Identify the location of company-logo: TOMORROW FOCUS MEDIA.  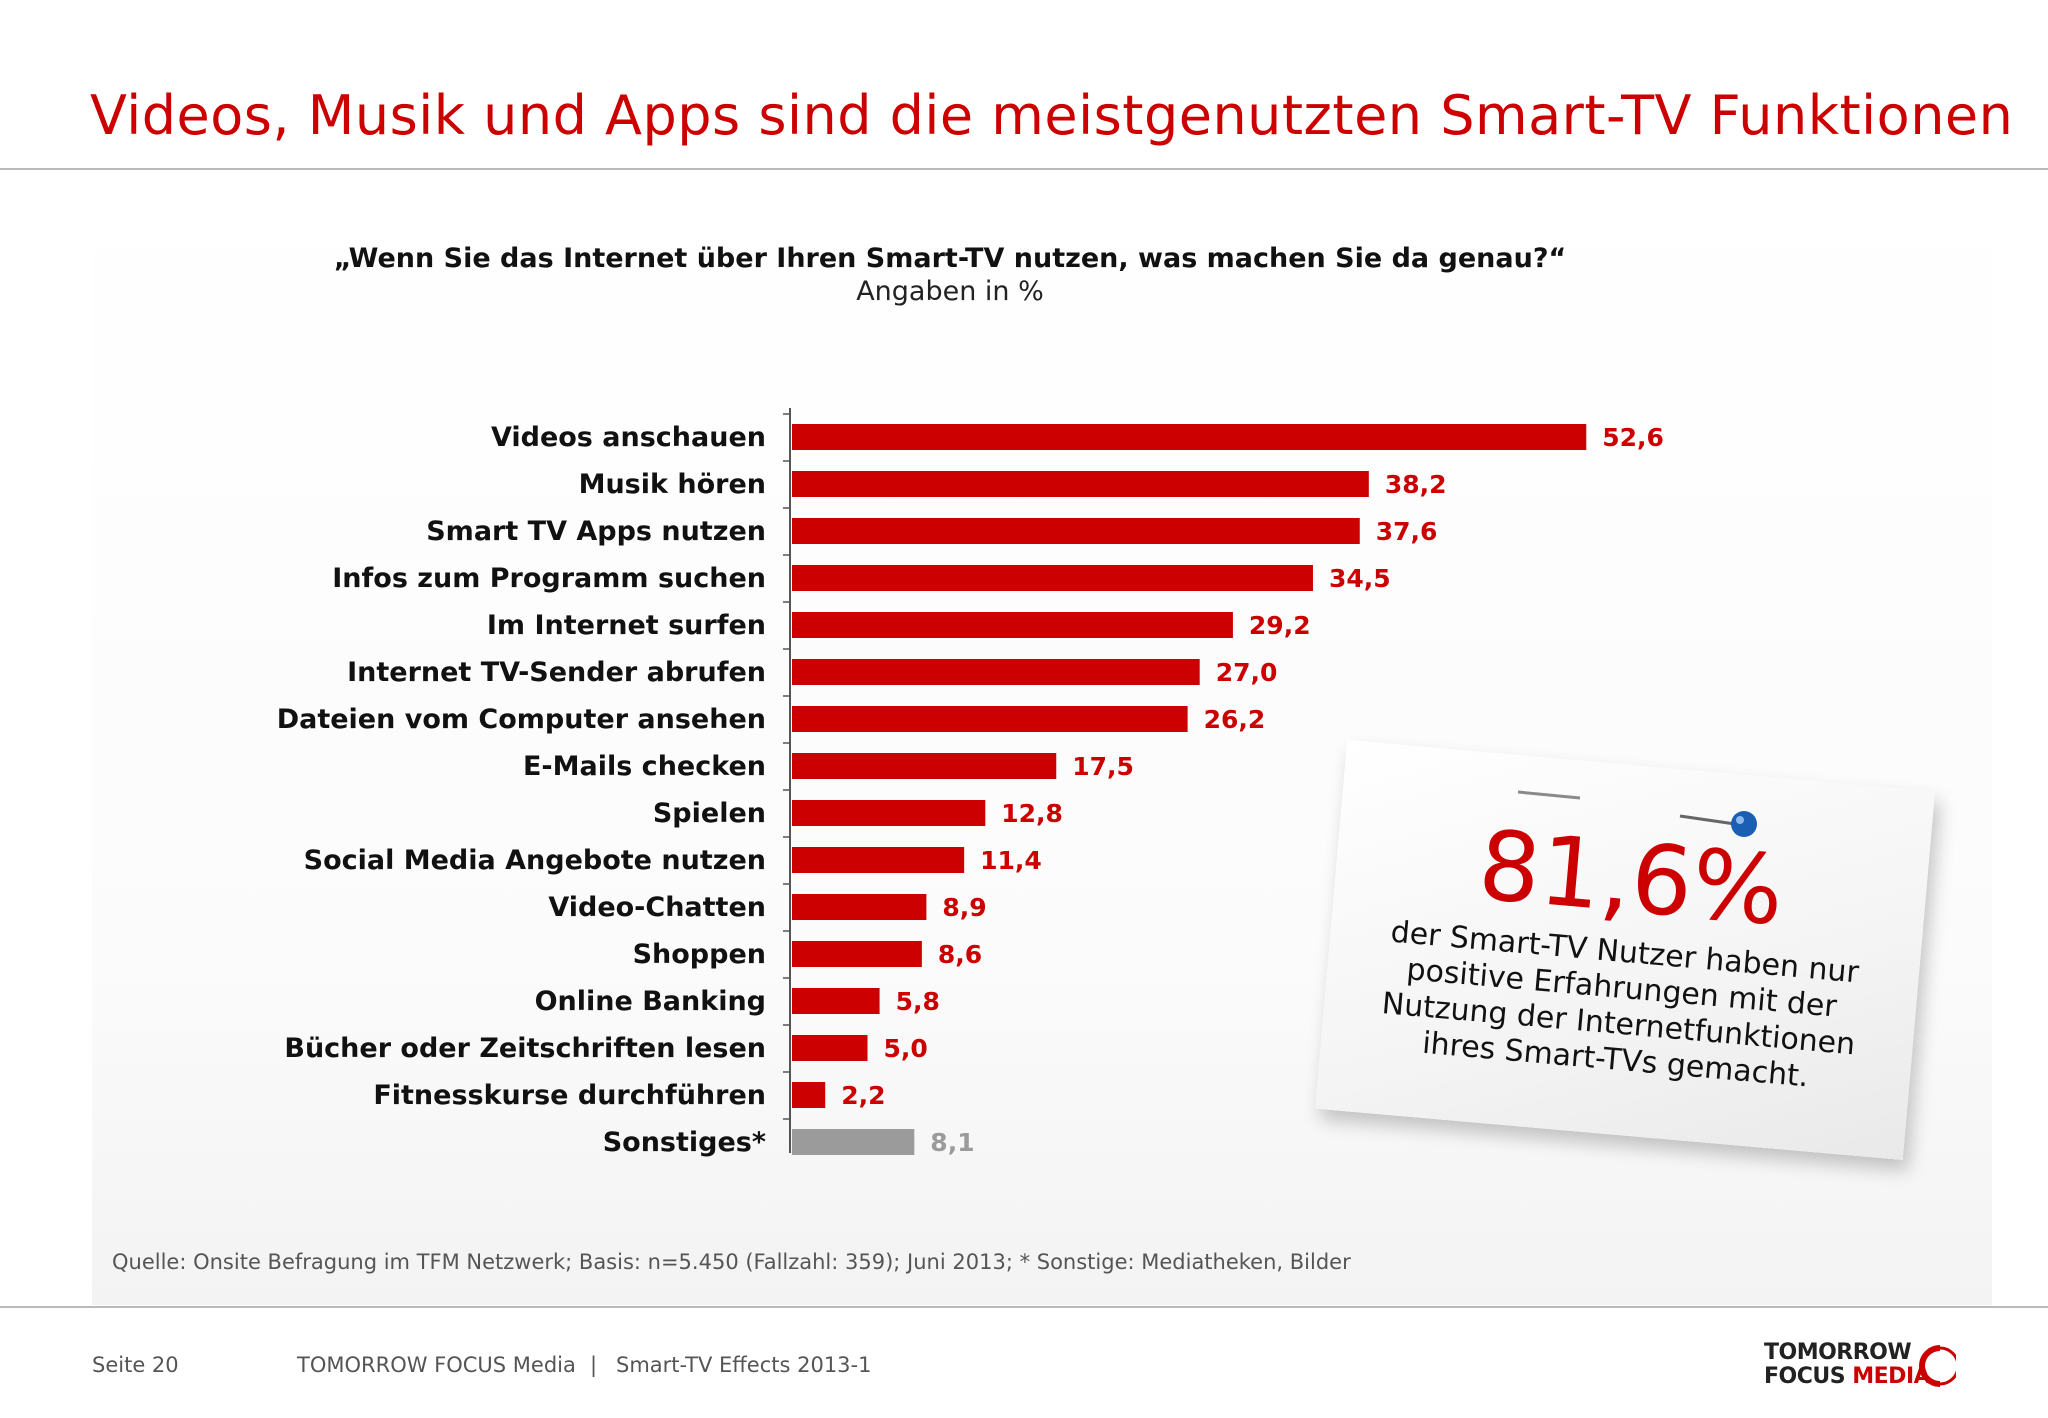
(1864, 1368).